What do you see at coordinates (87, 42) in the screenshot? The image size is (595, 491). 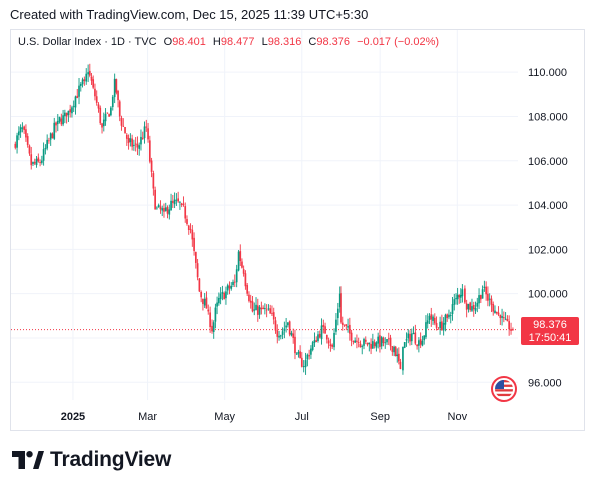 I see `symbol-title: U.S. Dollar Index · 1D · TVC` at bounding box center [87, 42].